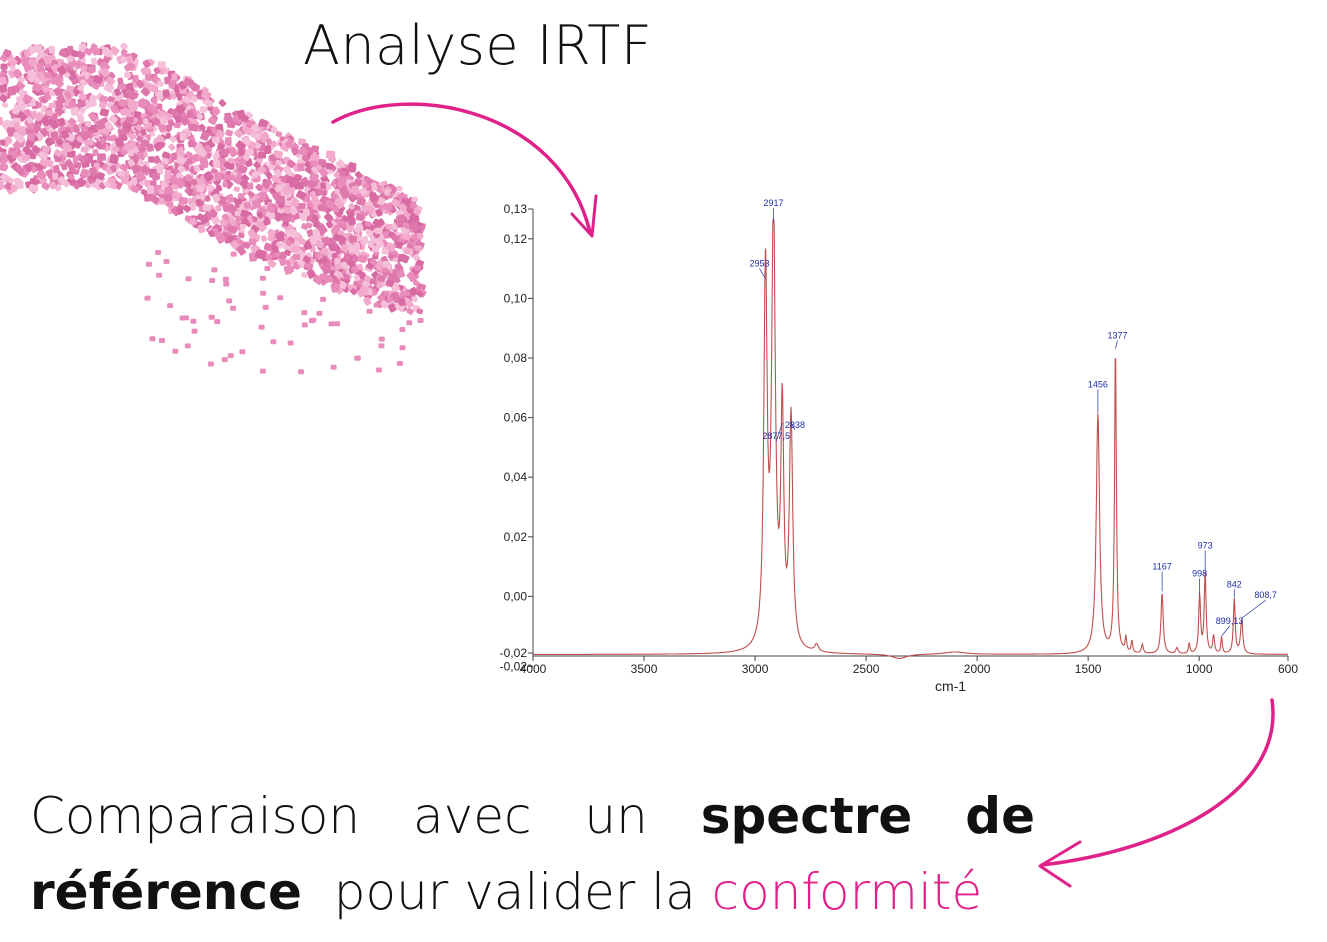 This screenshot has height=942, width=1327. I want to click on y-tick-label: -0,02, so click(514, 653).